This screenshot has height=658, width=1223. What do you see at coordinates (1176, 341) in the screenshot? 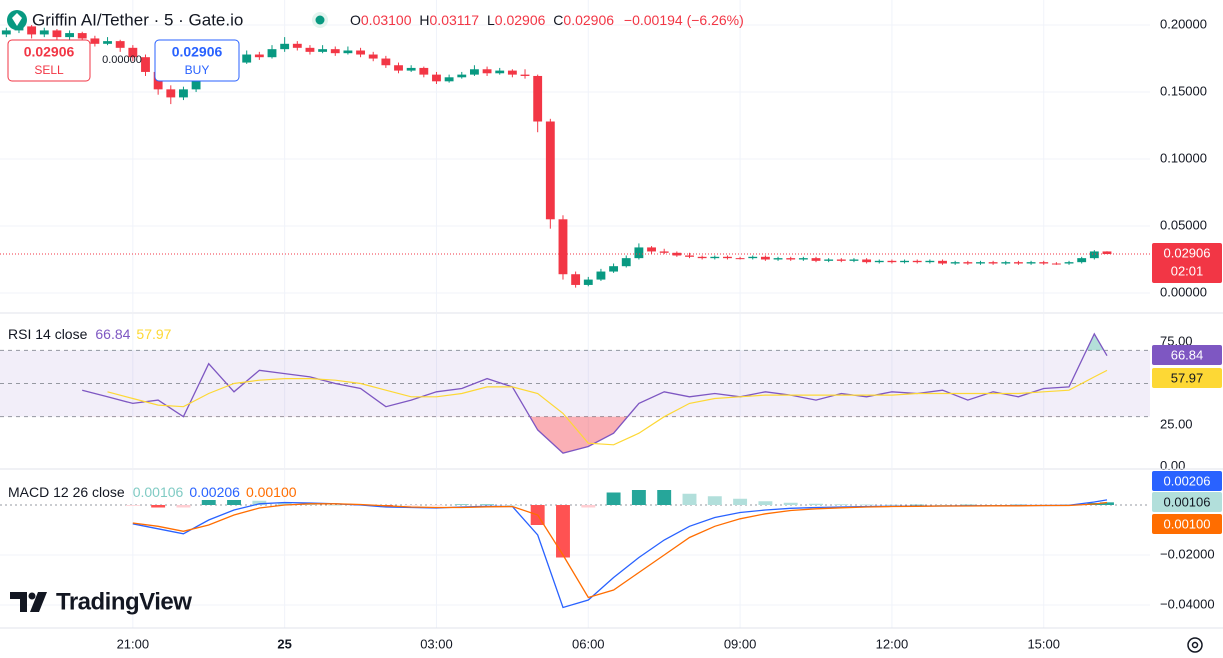
I see `y-tick-label: 75.00` at bounding box center [1176, 341].